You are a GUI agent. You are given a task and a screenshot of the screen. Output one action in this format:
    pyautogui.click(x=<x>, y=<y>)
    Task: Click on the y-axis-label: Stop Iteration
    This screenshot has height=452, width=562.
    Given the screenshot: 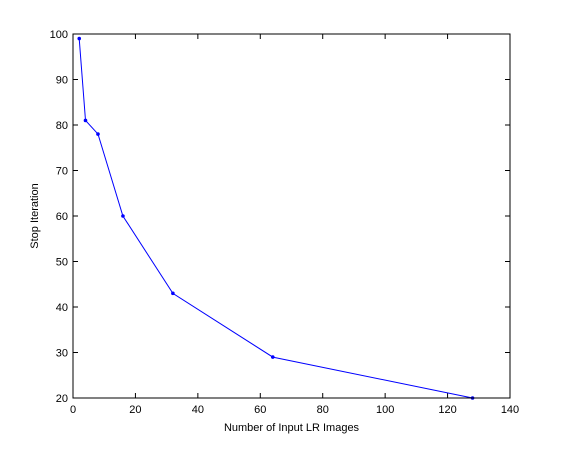 What is the action you would take?
    pyautogui.click(x=35, y=215)
    